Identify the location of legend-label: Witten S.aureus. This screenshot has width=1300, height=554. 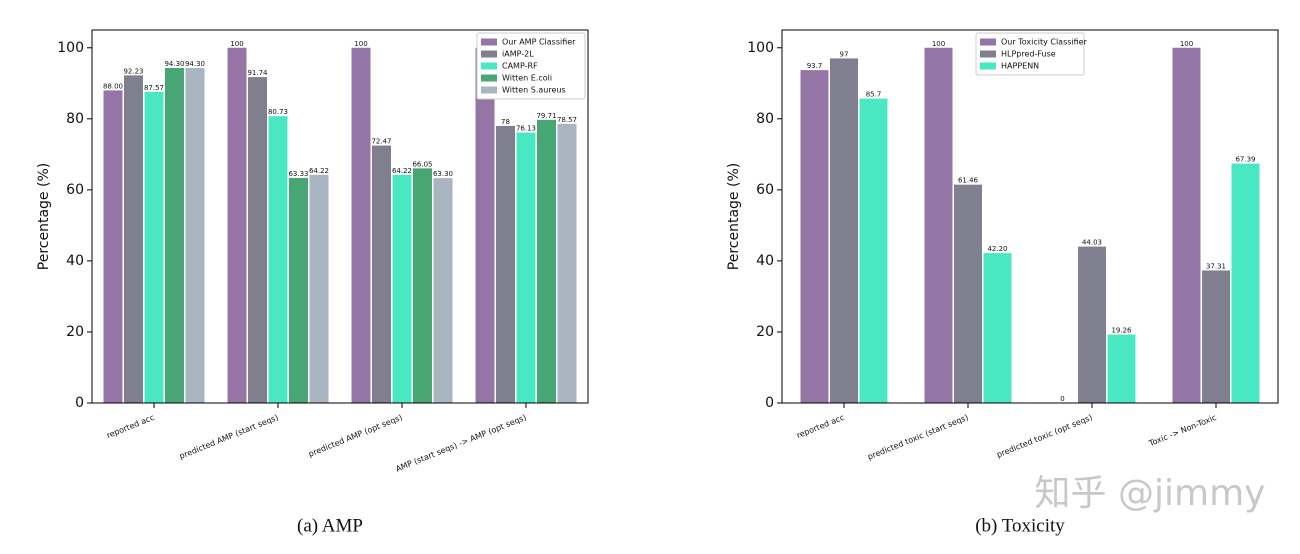
(534, 90).